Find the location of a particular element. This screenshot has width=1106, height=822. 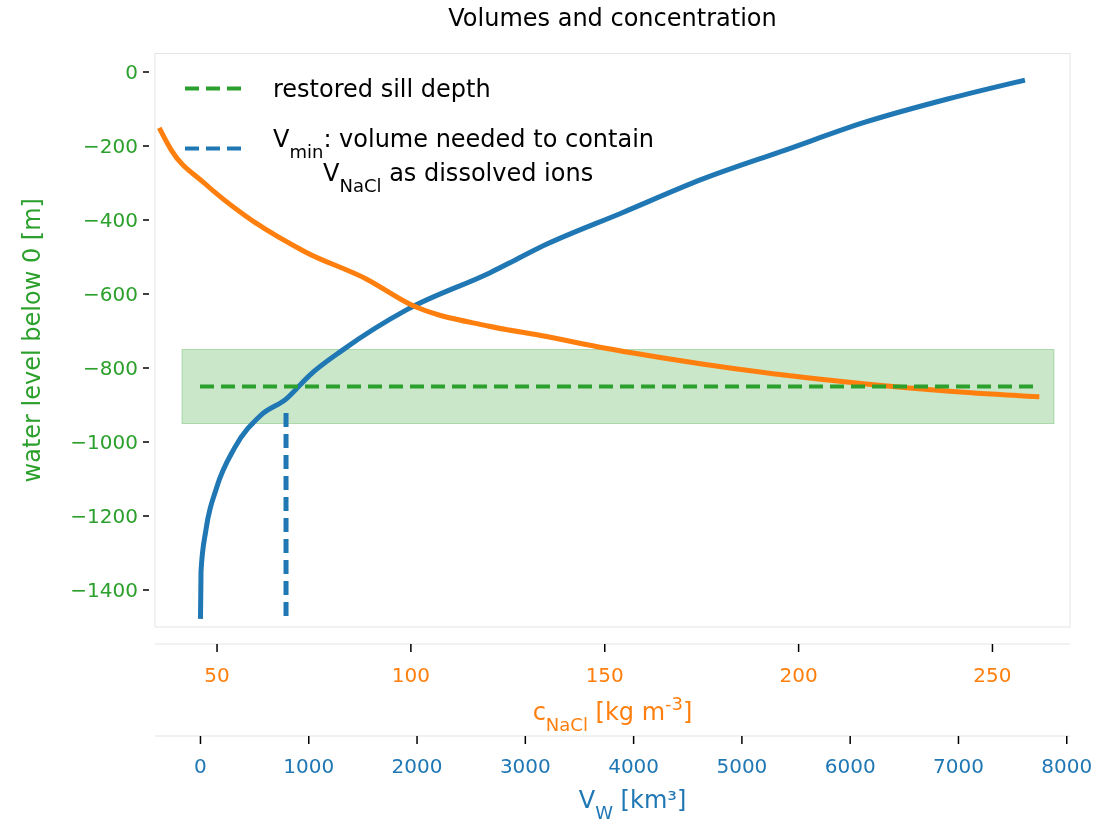

y-axis-title: water level below 0 [m] is located at coordinates (32, 340).